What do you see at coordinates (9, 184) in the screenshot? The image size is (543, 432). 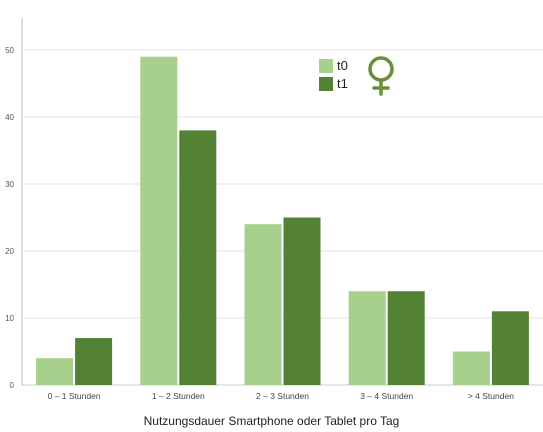 I see `y-tick-label: 30` at bounding box center [9, 184].